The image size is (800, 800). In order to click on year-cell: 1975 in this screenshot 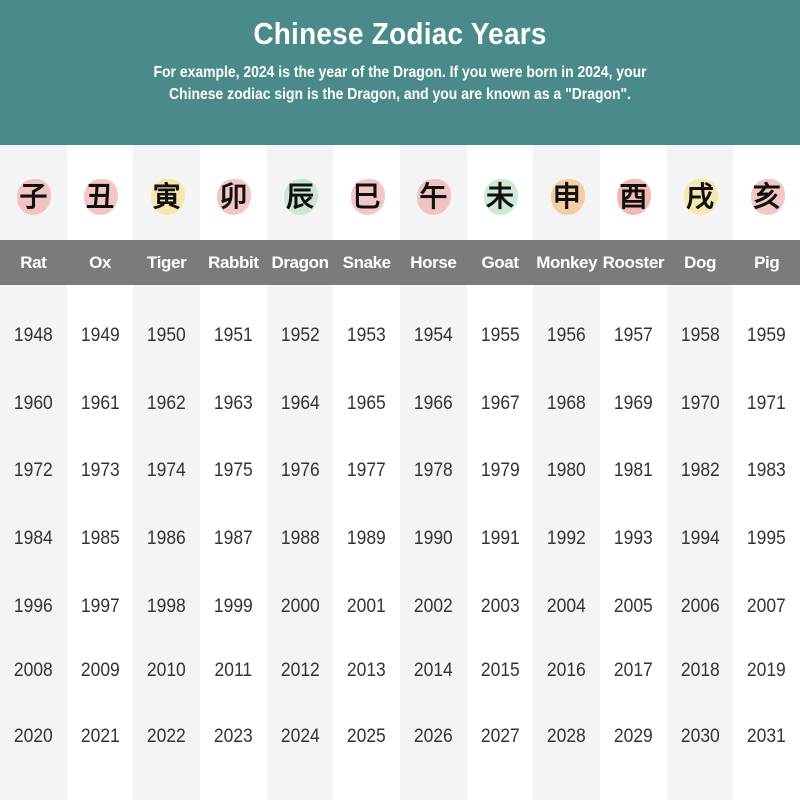, I will do `click(233, 470)`.